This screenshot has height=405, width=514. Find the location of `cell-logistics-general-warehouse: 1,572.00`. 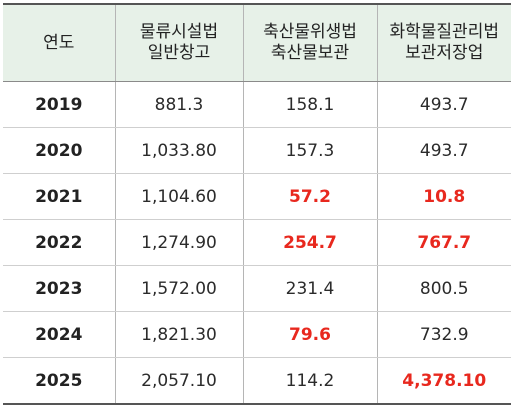

cell-logistics-general-warehouse: 1,572.00 is located at coordinates (179, 288).